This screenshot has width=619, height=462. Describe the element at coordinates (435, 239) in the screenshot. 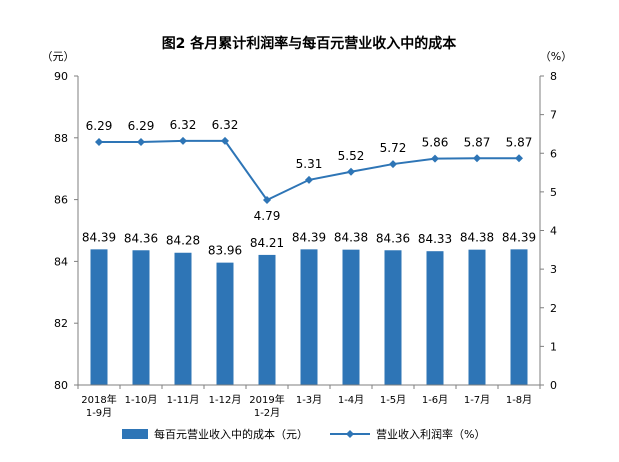

I see `bar-value-label: 84.33` at that location.